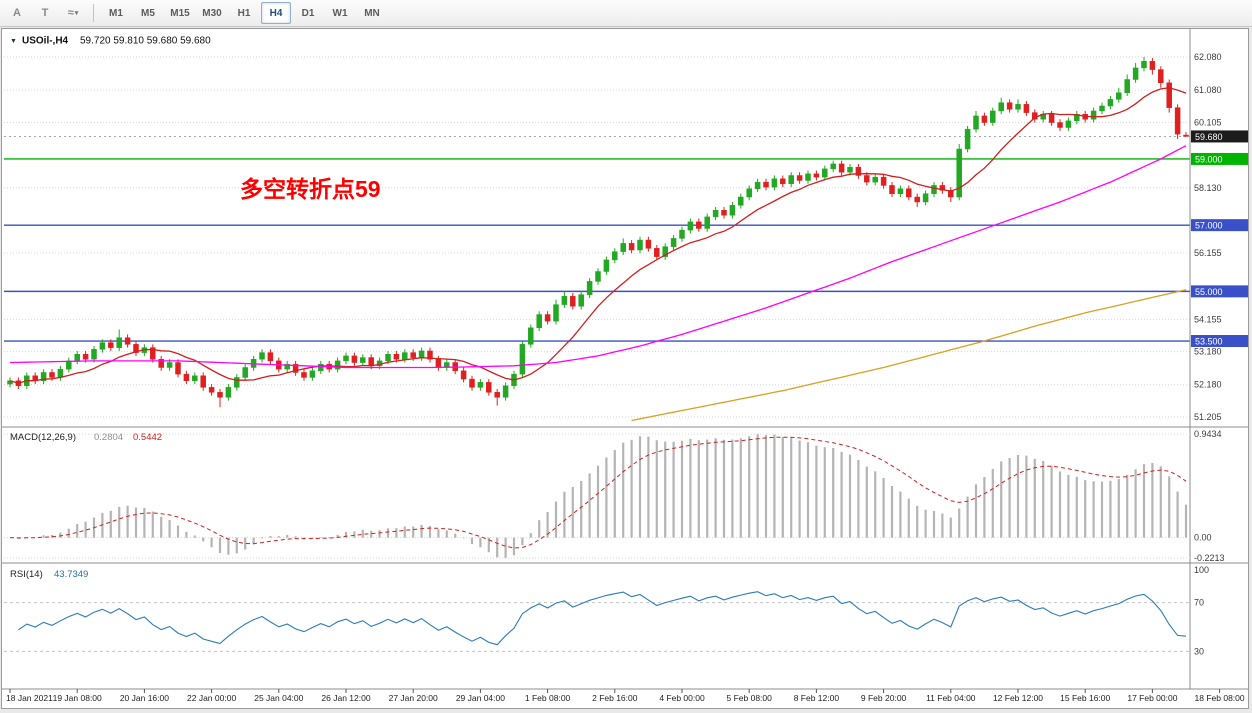  I want to click on timeframe-button-h1: H1, so click(244, 13).